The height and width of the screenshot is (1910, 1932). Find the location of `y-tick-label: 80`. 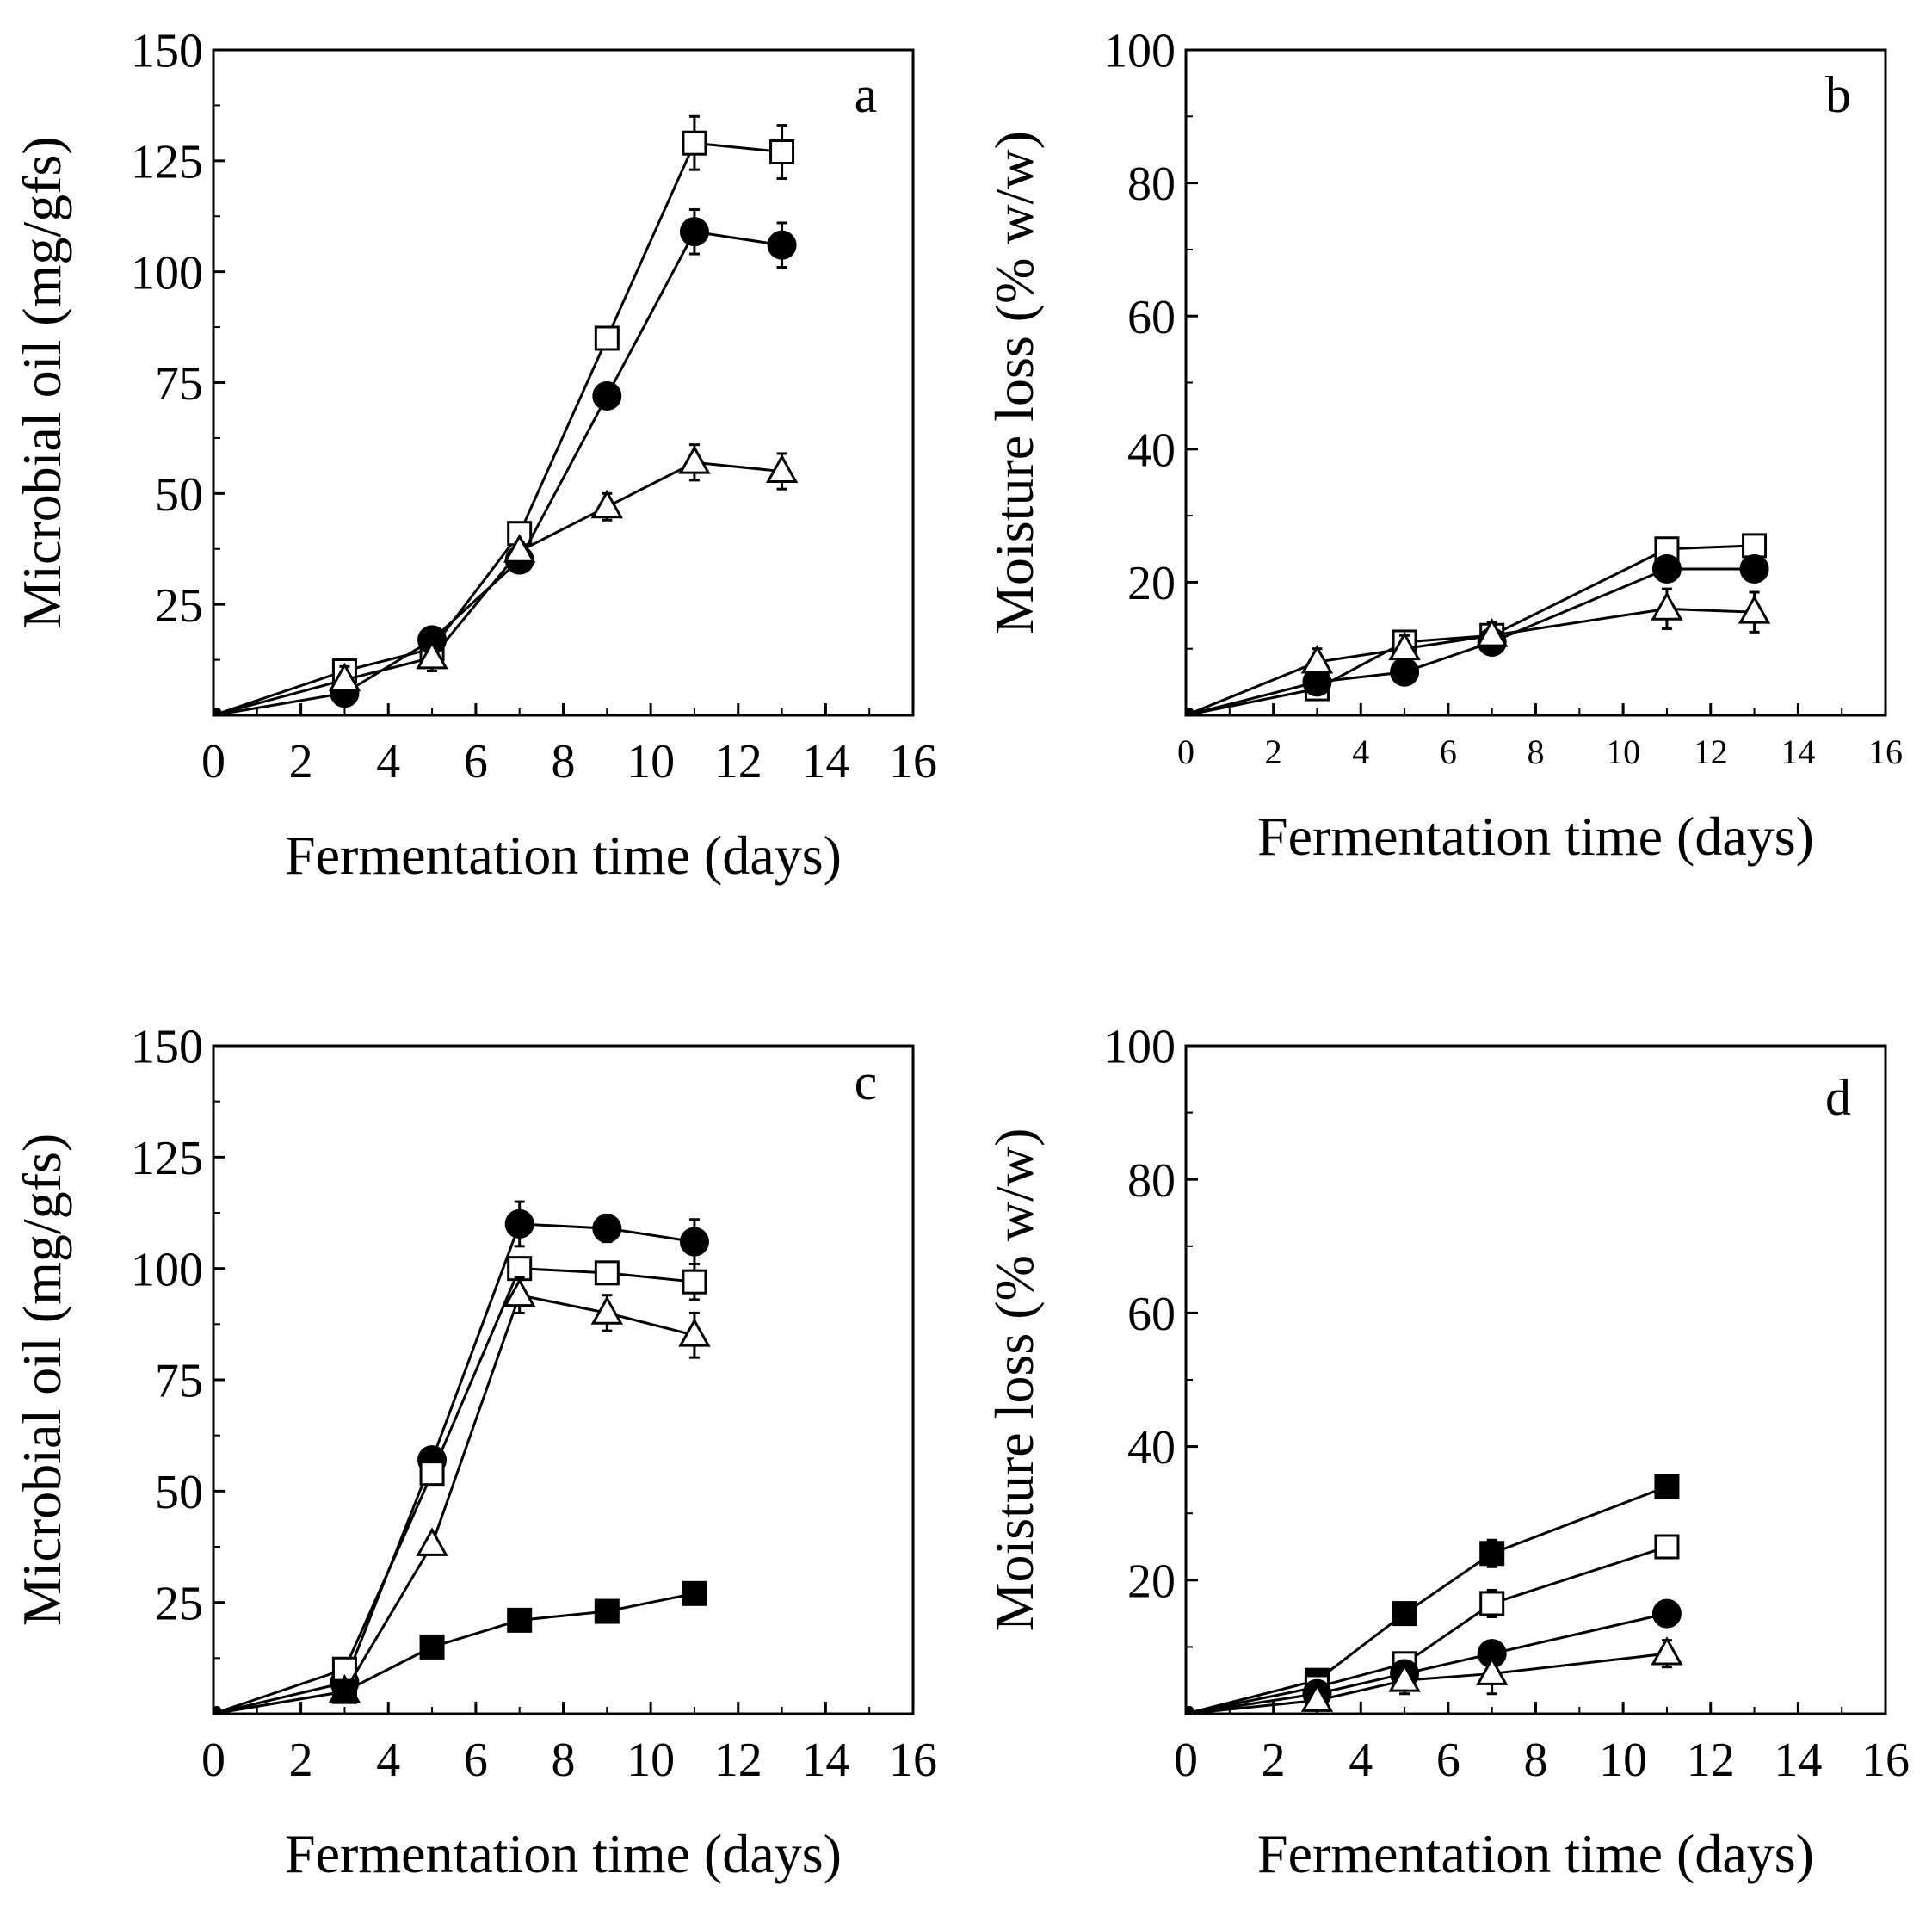

y-tick-label: 80 is located at coordinates (1151, 185).